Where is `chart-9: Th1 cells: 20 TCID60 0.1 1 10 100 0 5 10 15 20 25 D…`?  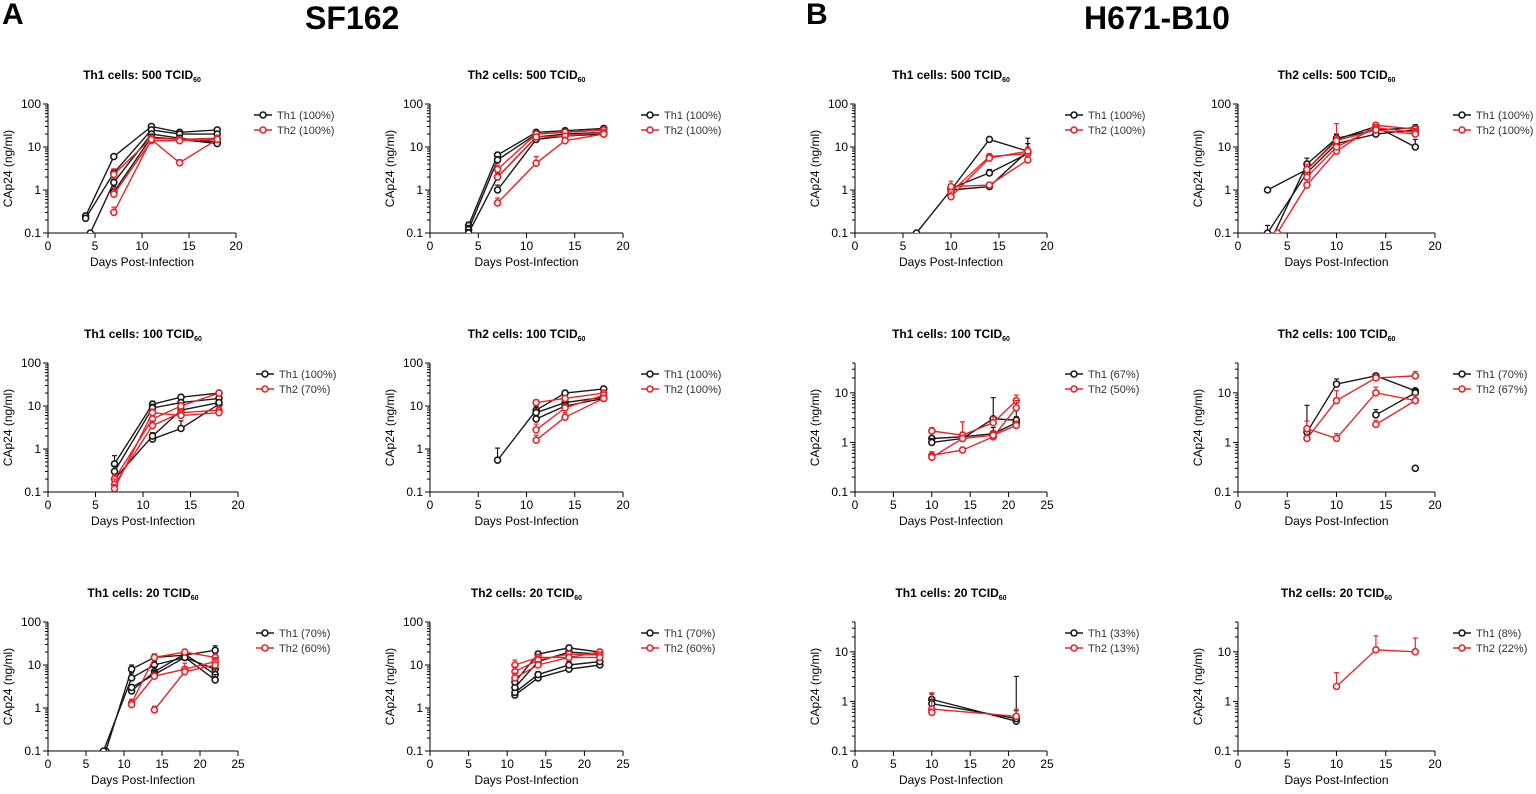 chart-9: Th1 cells: 20 TCID60 0.1 1 10 100 0 5 10 15 20 25 D… is located at coordinates (165, 686).